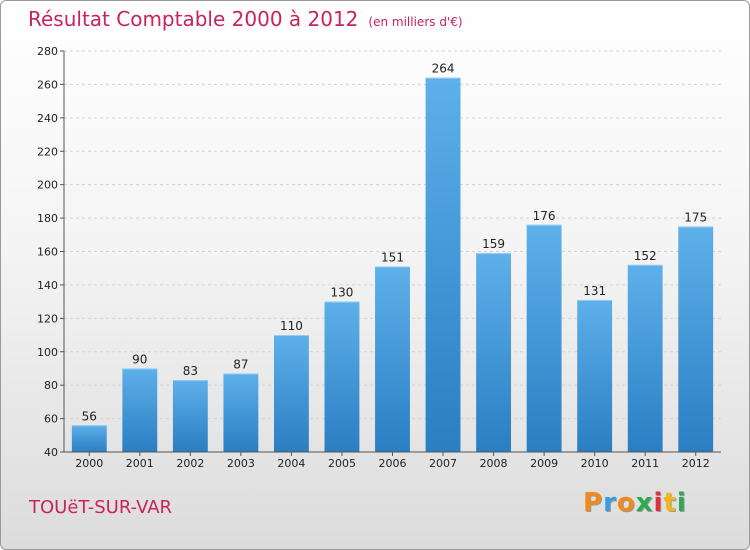  What do you see at coordinates (240, 364) in the screenshot?
I see `bar-value-label: 87` at bounding box center [240, 364].